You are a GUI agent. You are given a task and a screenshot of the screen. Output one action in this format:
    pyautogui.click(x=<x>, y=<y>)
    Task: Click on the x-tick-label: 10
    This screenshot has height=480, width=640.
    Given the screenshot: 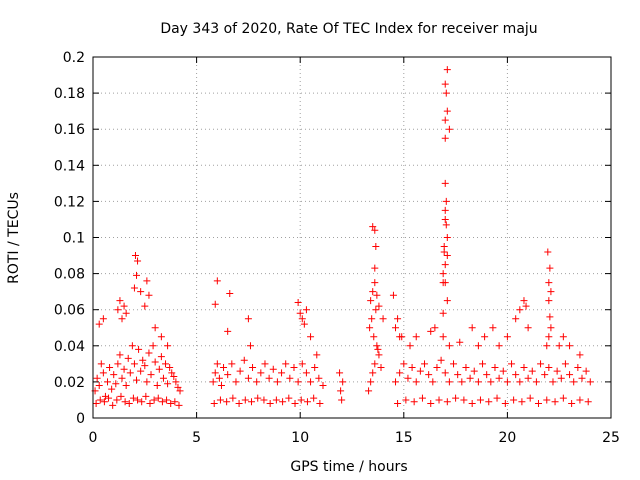 What is the action you would take?
    pyautogui.click(x=300, y=438)
    